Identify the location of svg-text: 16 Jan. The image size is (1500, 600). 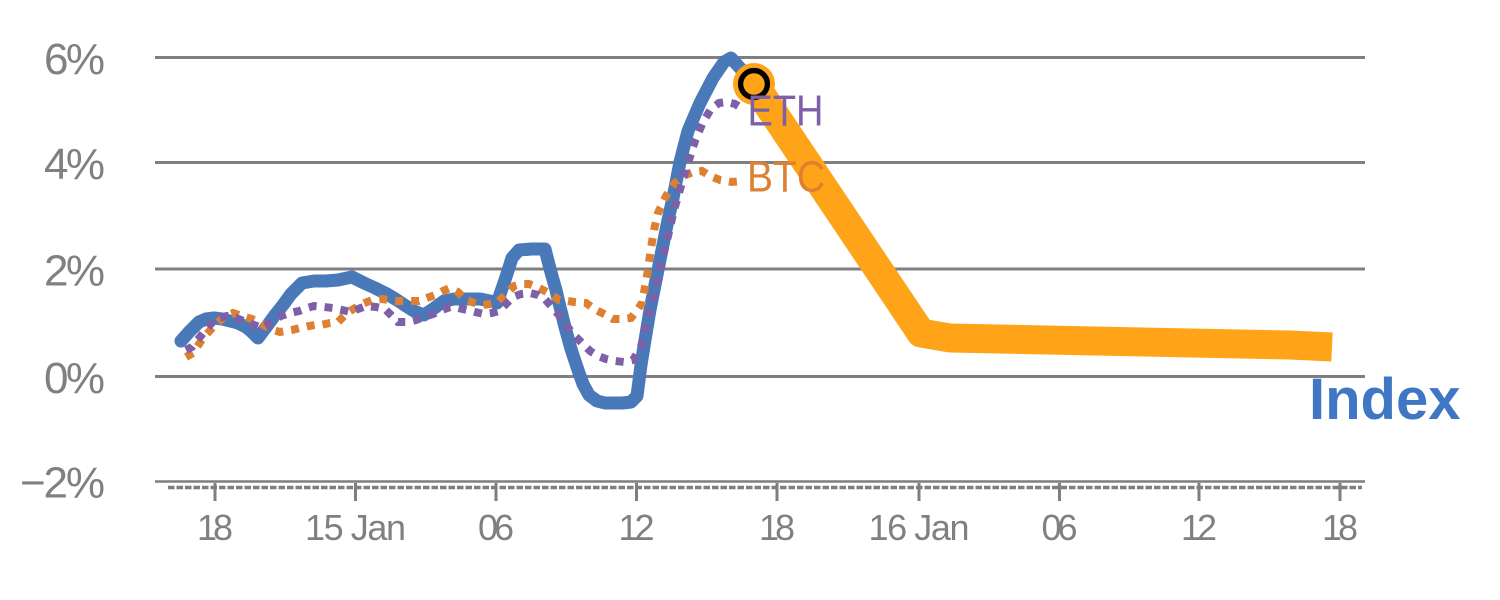
(919, 527).